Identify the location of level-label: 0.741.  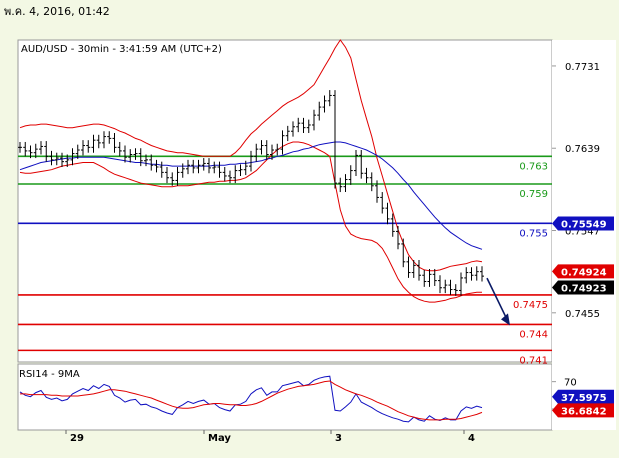
(533, 360).